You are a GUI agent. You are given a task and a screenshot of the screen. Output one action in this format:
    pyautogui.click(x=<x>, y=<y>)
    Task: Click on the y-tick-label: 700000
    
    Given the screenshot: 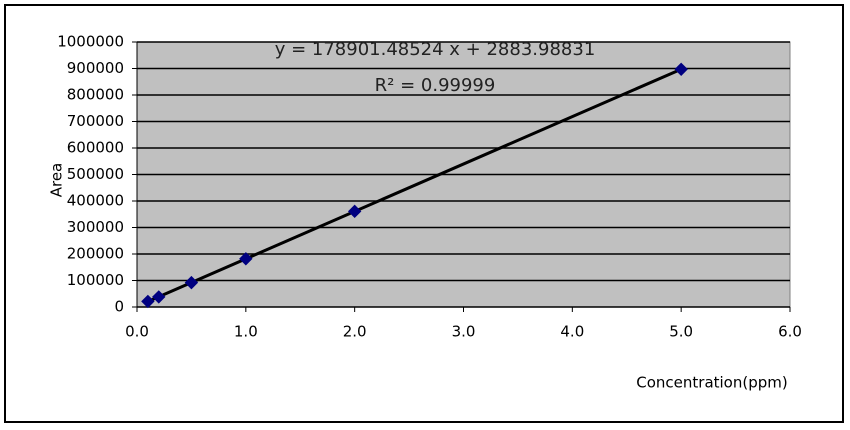 What is the action you would take?
    pyautogui.click(x=95, y=121)
    